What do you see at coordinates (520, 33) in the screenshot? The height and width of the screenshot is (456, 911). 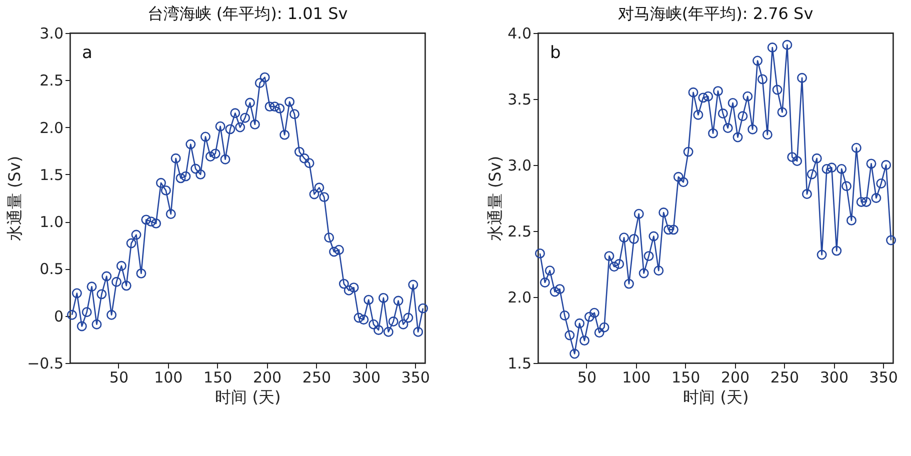 I see `y-tick-label: 4.0` at bounding box center [520, 33].